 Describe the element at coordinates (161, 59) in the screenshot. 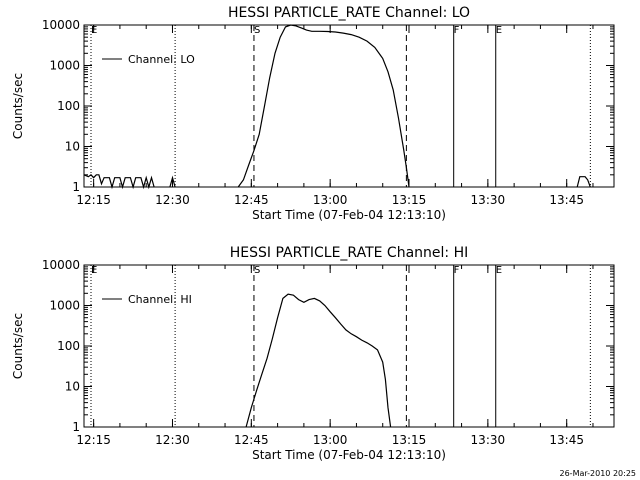

I see `legend-label: Channel: LO` at that location.